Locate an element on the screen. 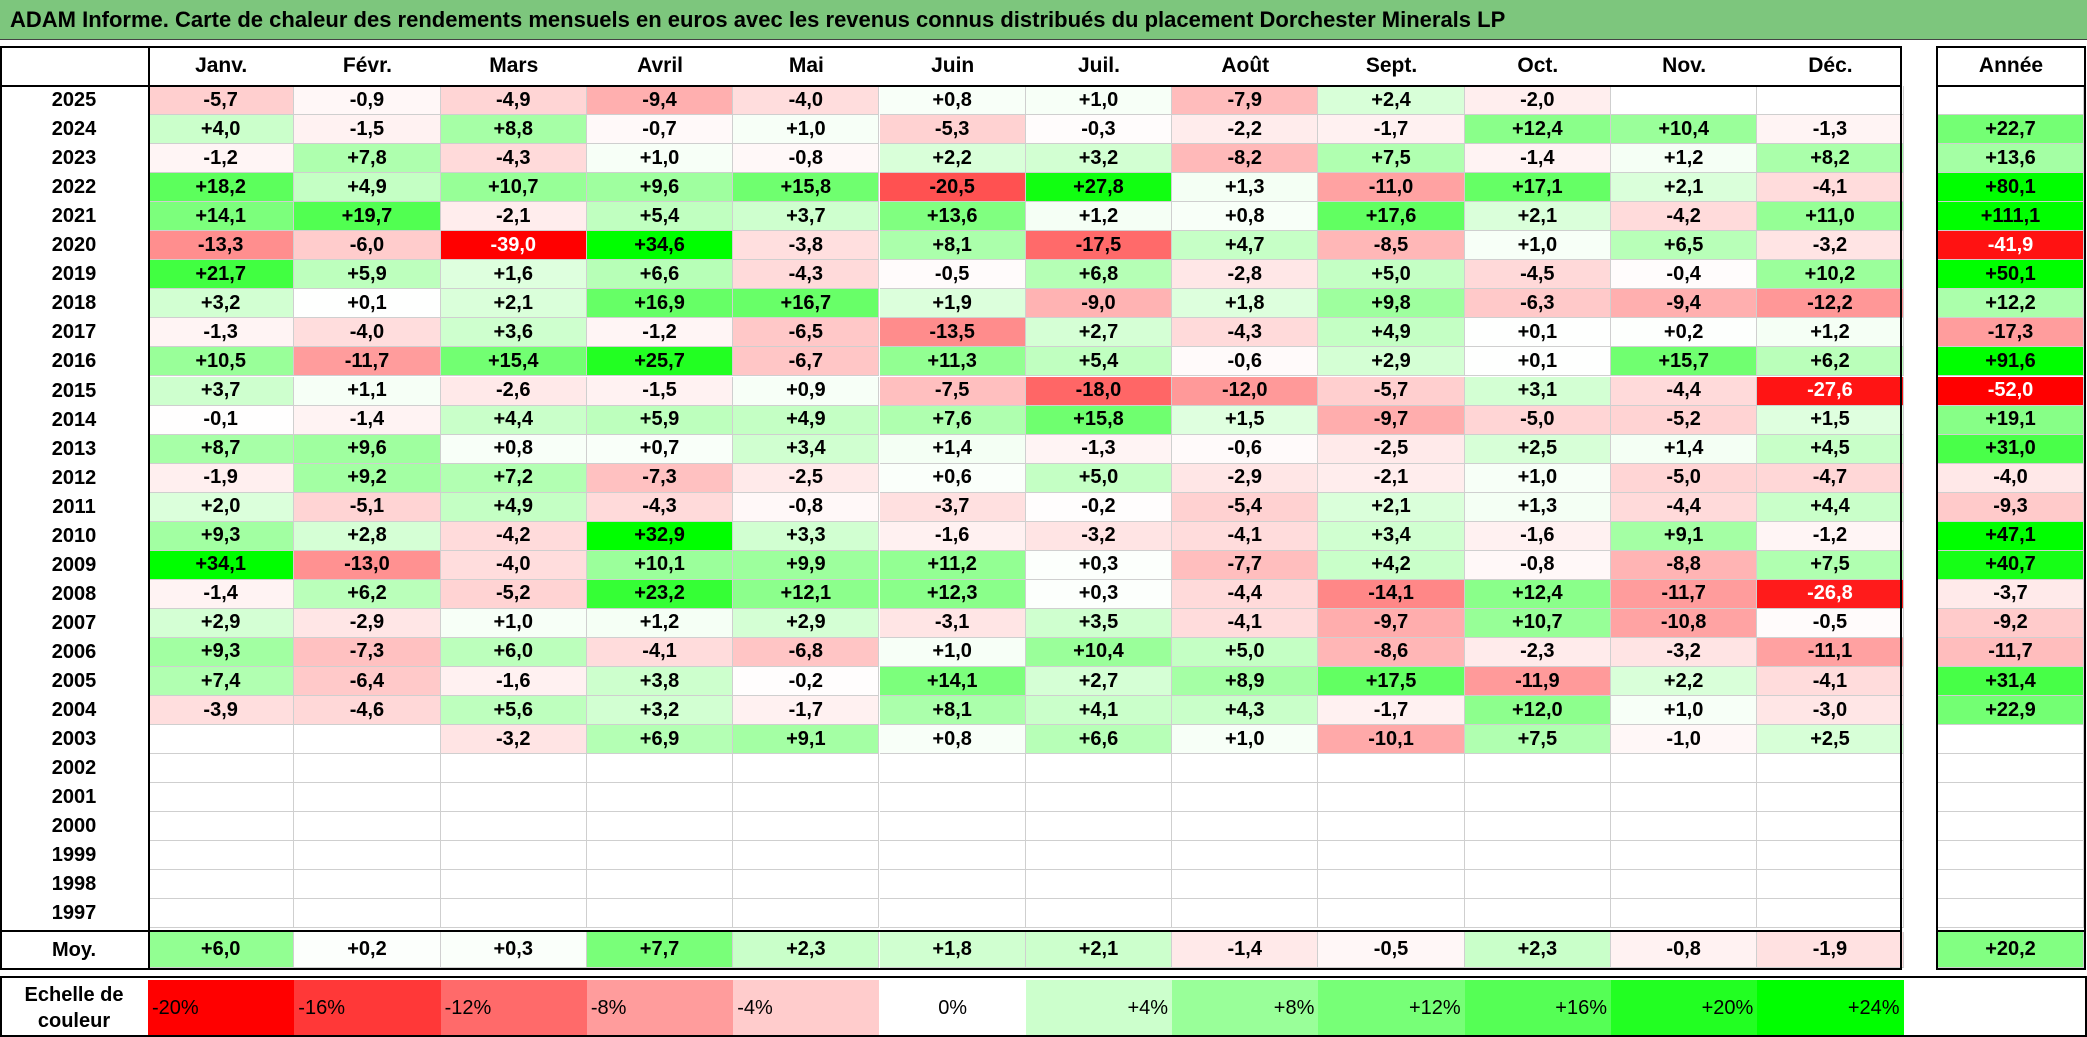  heatmap-cell: -2,1 is located at coordinates (1391, 478).